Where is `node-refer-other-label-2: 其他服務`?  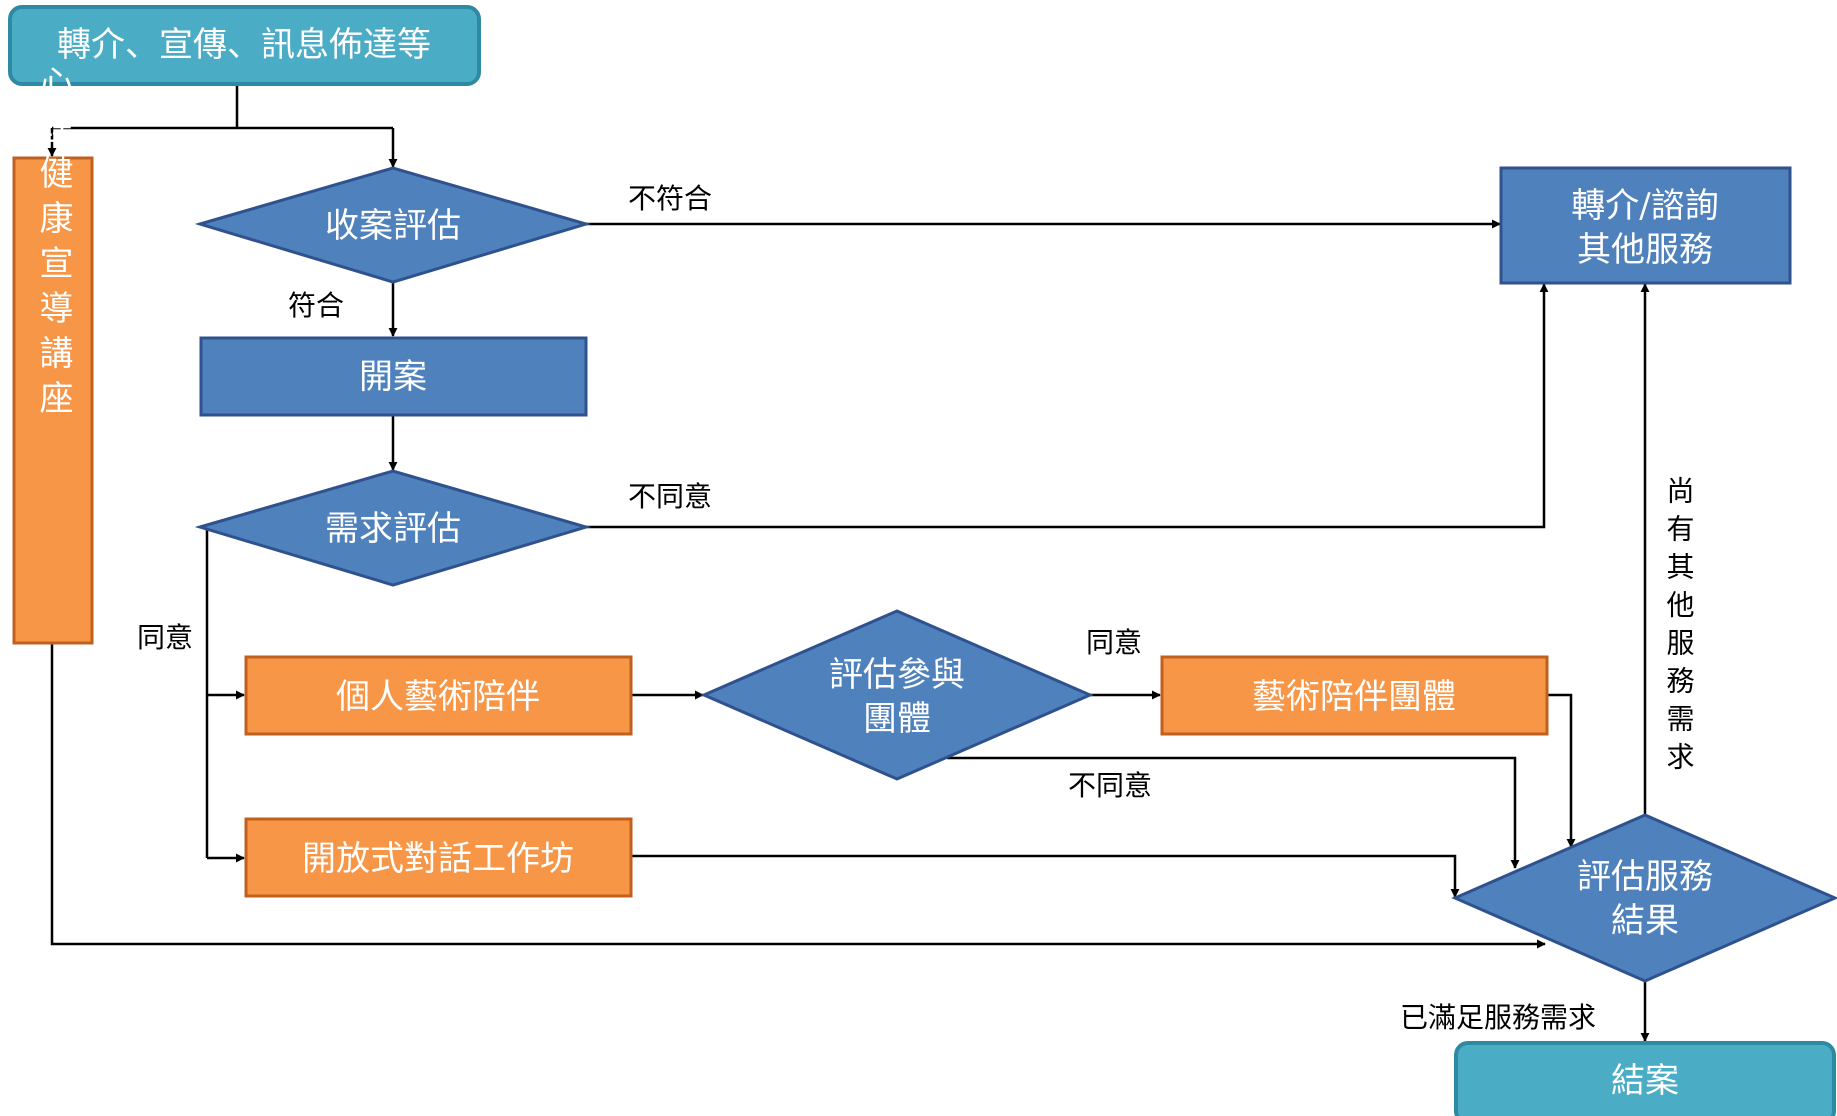
node-refer-other-label-2: 其他服務 is located at coordinates (1645, 250).